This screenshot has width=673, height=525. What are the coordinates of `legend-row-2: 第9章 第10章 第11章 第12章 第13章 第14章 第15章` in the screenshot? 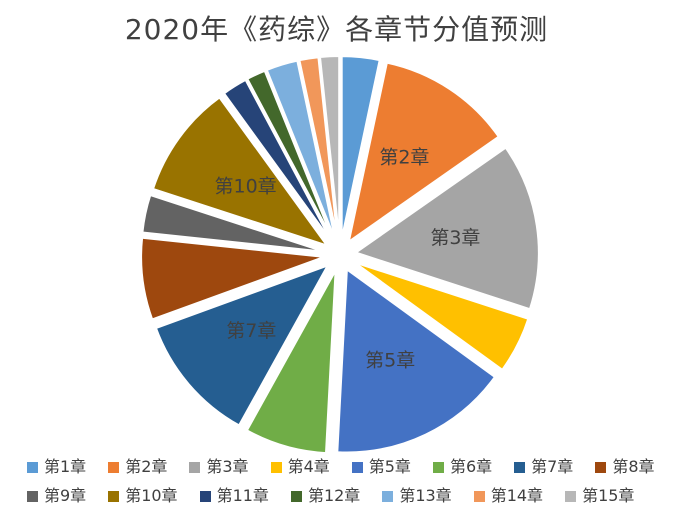 It's located at (348, 496).